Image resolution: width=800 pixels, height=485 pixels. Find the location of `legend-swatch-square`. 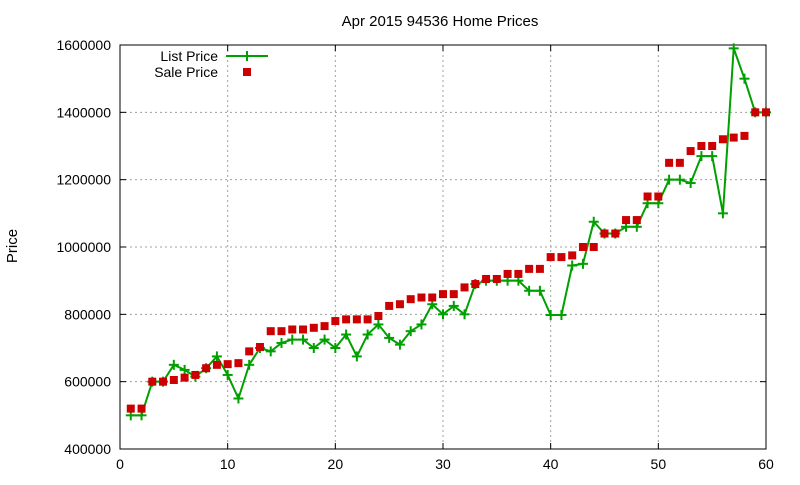

legend-swatch-square is located at coordinates (247, 72).